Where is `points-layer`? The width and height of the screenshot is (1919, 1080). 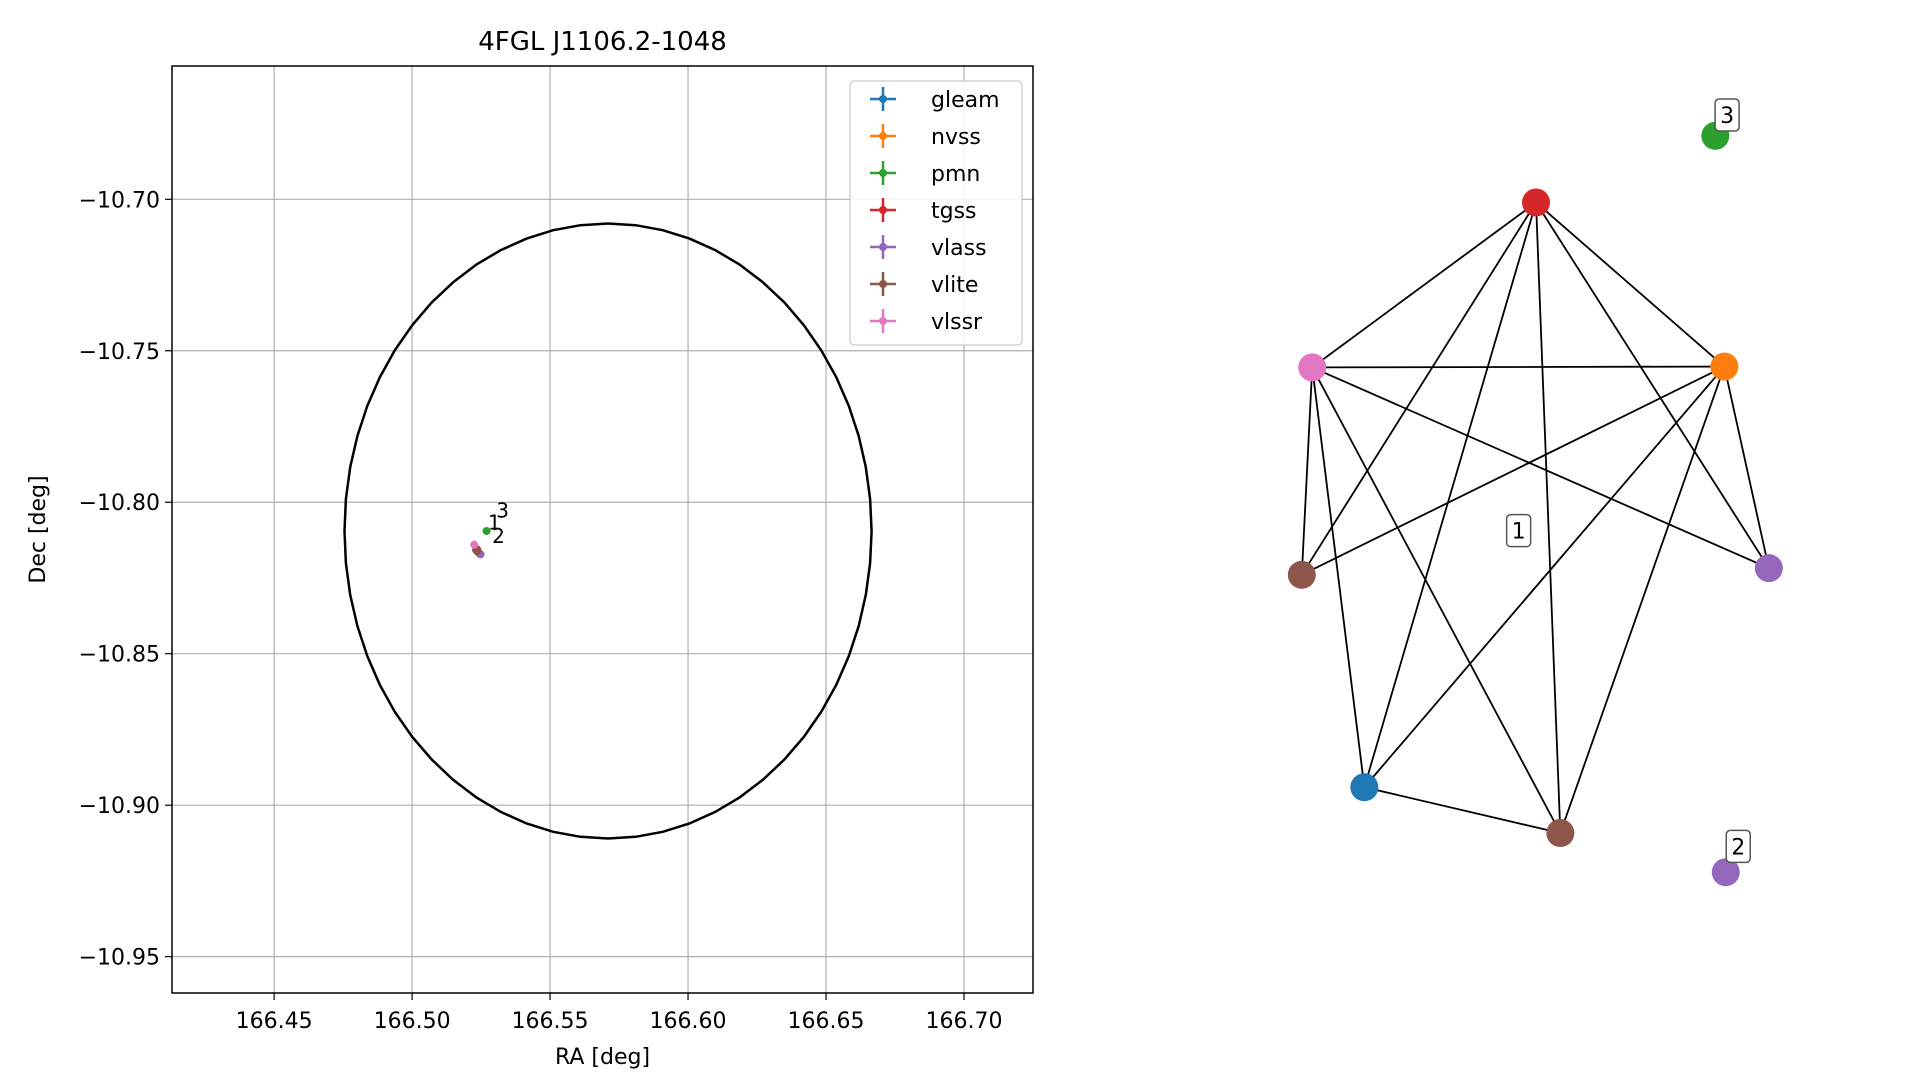 points-layer is located at coordinates (480, 543).